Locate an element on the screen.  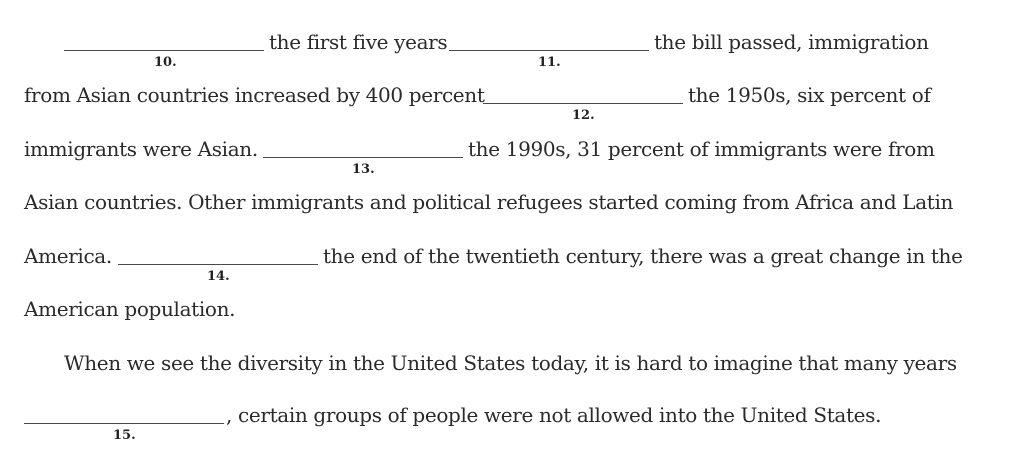
blank-number-label: 10. is located at coordinates (165, 62).